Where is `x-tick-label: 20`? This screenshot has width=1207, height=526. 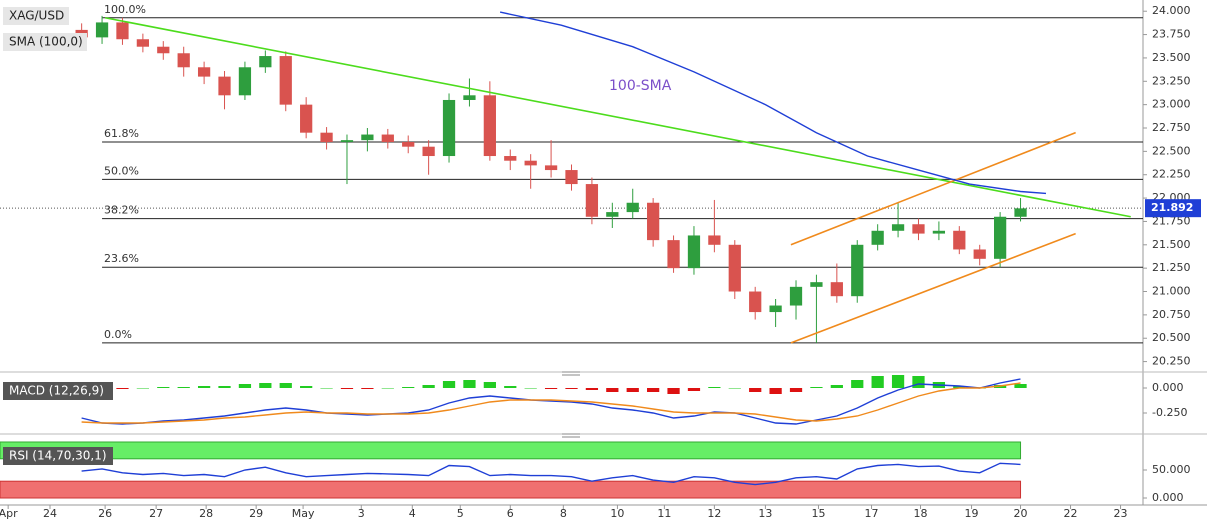 x-tick-label: 20 is located at coordinates (1021, 513).